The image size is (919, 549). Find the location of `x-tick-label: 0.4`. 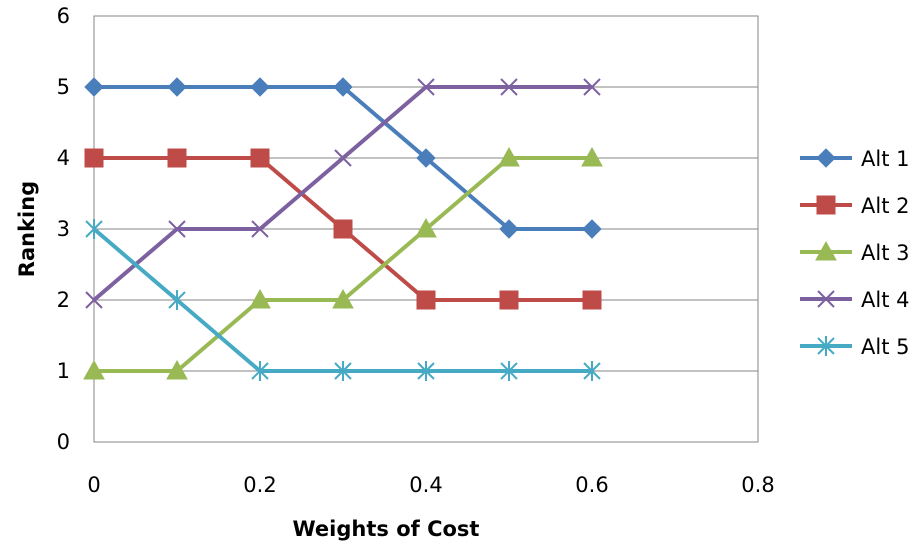

x-tick-label: 0.4 is located at coordinates (425, 485).